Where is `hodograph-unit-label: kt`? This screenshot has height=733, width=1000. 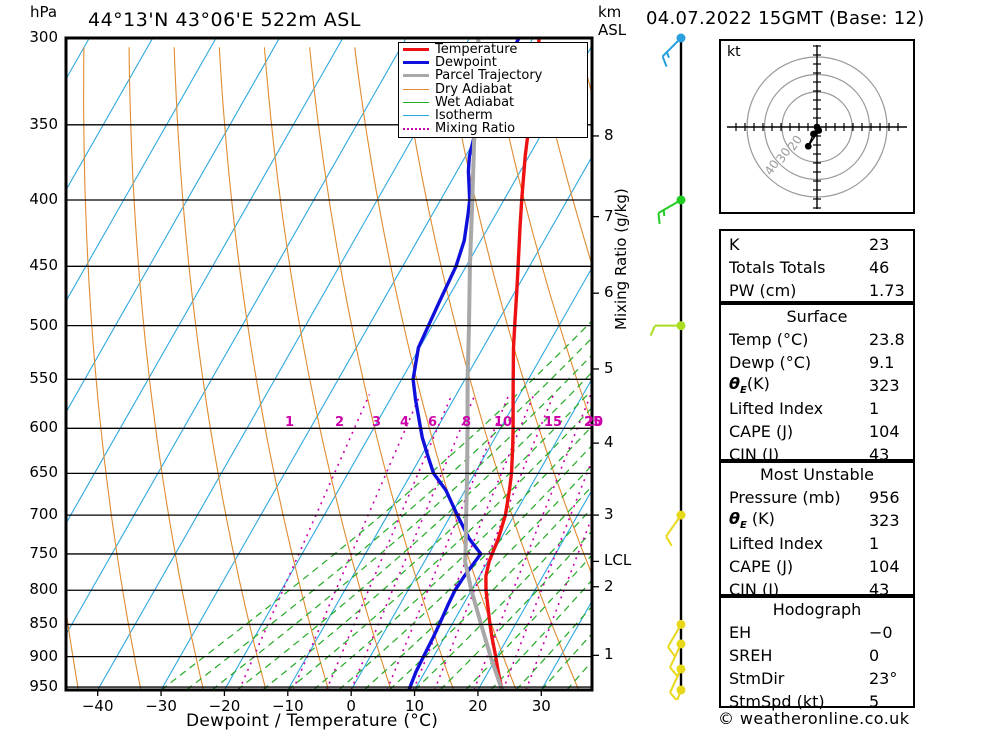 hodograph-unit-label: kt is located at coordinates (734, 52).